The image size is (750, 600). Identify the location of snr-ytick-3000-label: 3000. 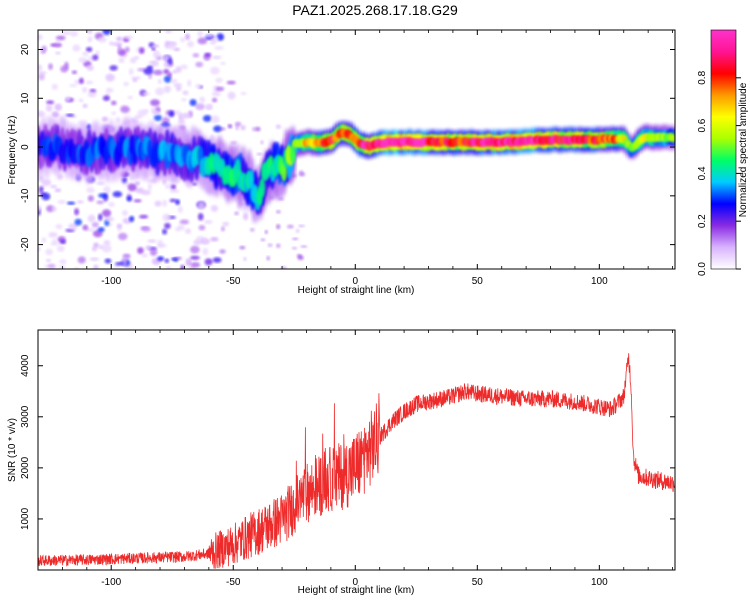
(25, 416).